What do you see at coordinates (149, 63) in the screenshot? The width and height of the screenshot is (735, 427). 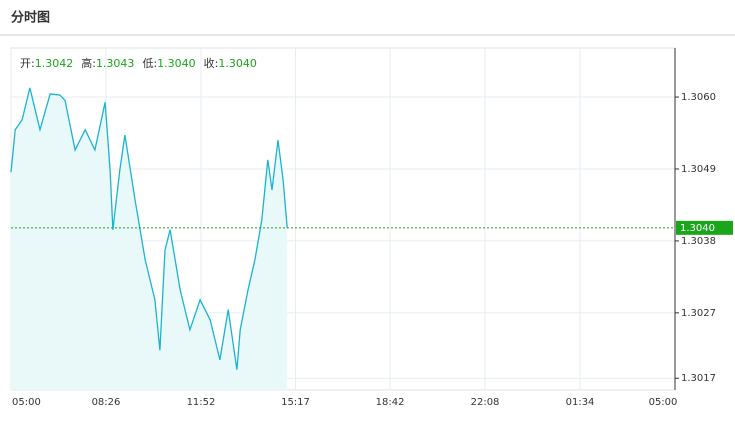 I see `stat-label: 低:` at bounding box center [149, 63].